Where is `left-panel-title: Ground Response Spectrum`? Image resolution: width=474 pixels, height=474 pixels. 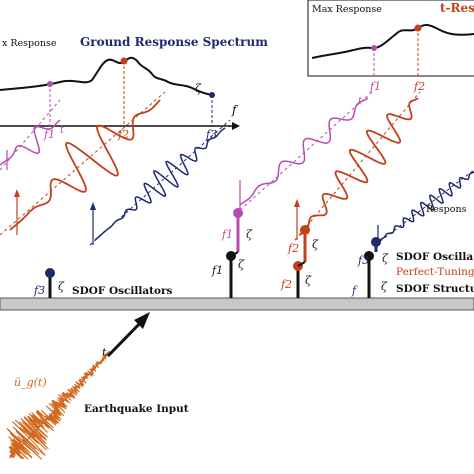
left-panel-title: Ground Response Spectrum is located at coordinates (174, 42).